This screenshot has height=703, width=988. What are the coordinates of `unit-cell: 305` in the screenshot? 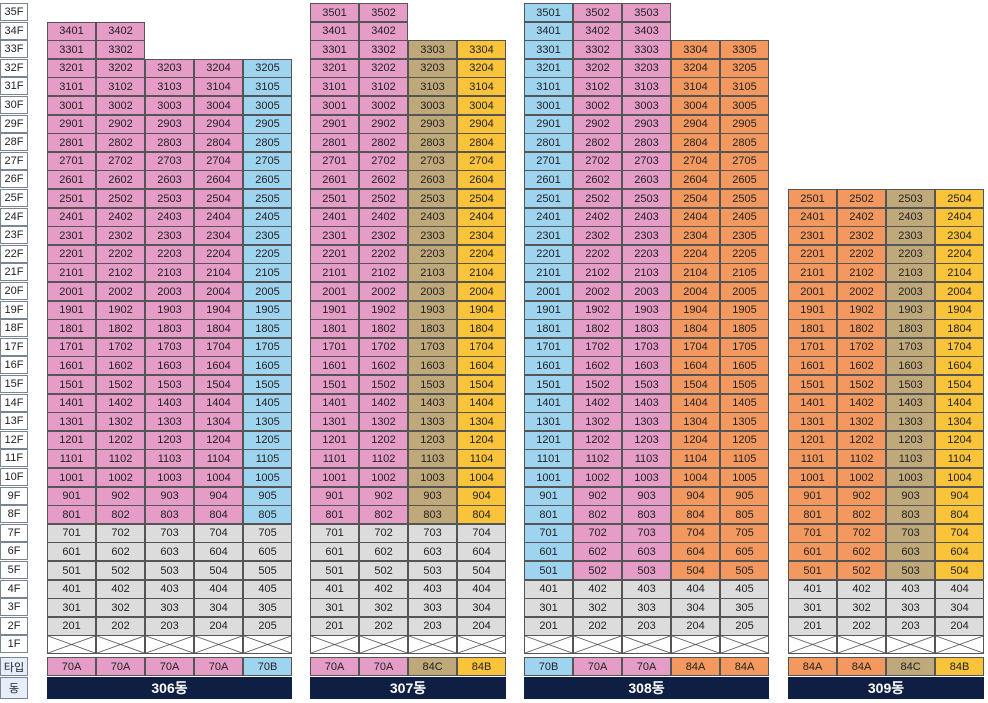 It's located at (745, 608).